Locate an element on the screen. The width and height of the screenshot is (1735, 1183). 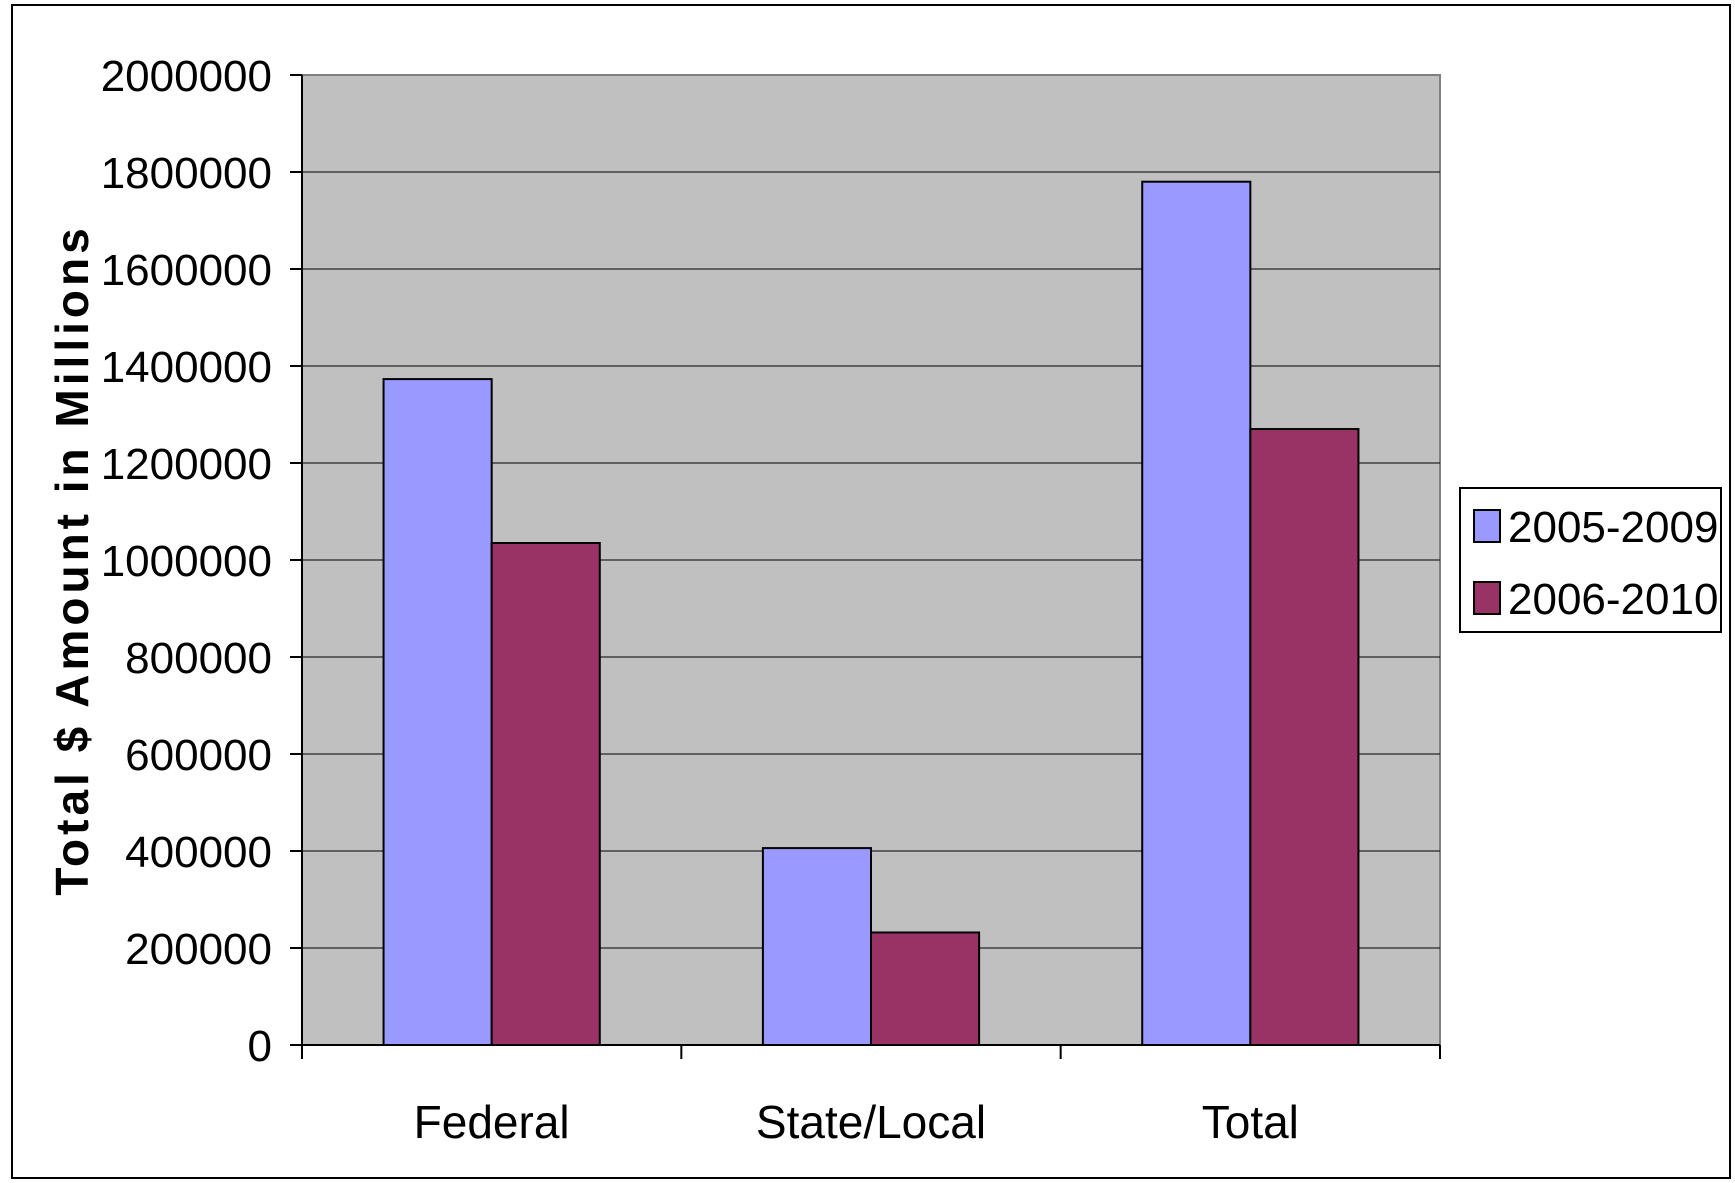
y-tick-label: 1000000 is located at coordinates (186, 561).